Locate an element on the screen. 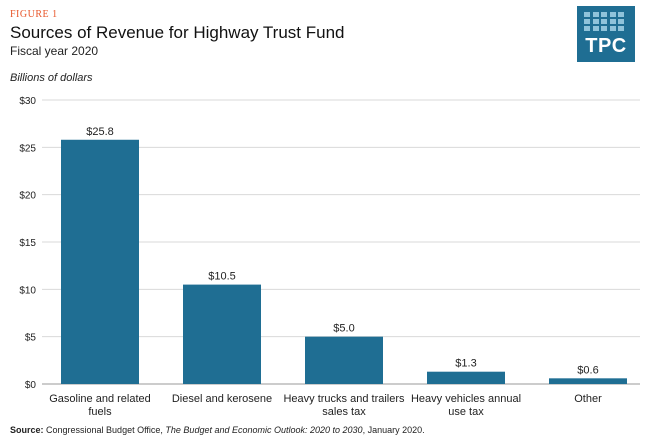 The image size is (653, 448). x-tick-label-line: sales tax is located at coordinates (344, 412).